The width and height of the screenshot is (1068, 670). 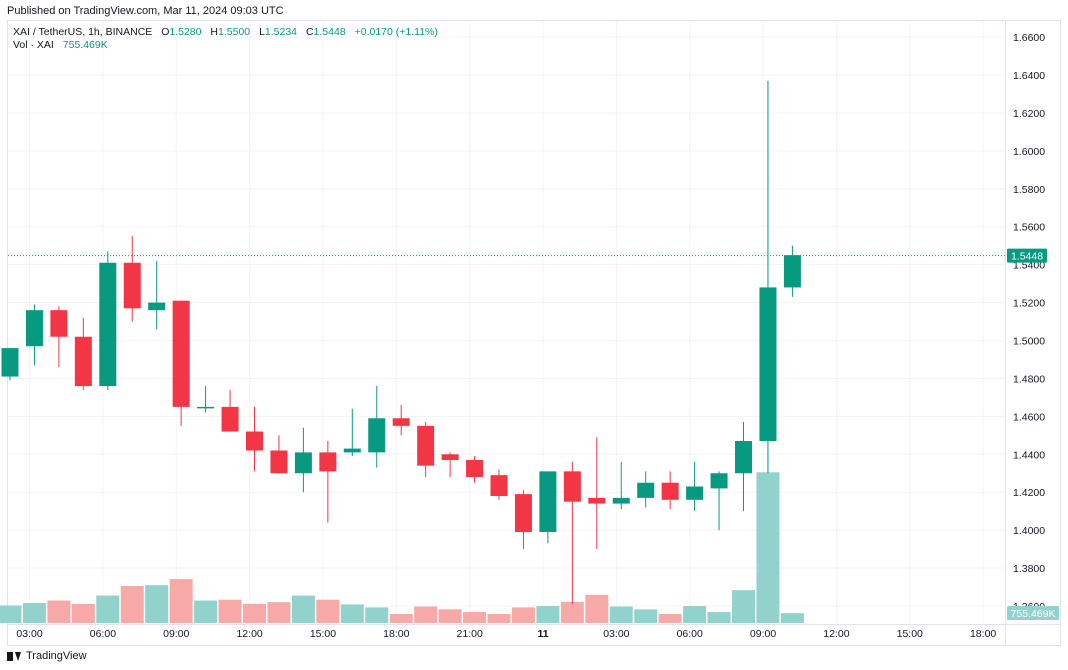 What do you see at coordinates (234, 32) in the screenshot?
I see `high-value: 1.5500` at bounding box center [234, 32].